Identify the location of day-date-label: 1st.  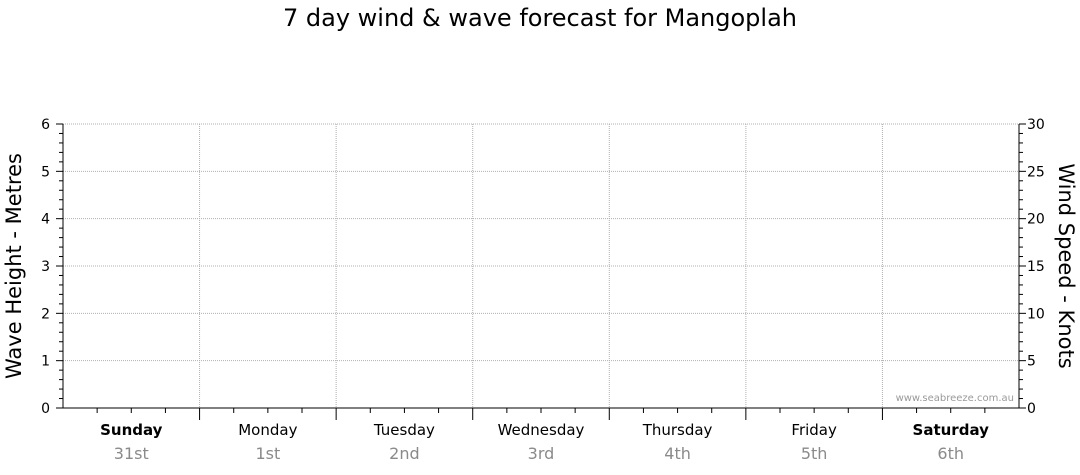
(267, 453).